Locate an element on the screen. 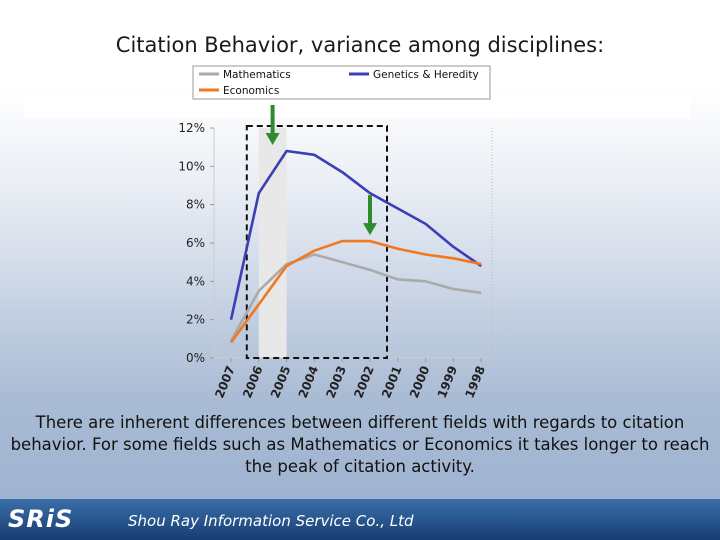 The image size is (720, 540). x-tick-label: 2005 is located at coordinates (280, 382).